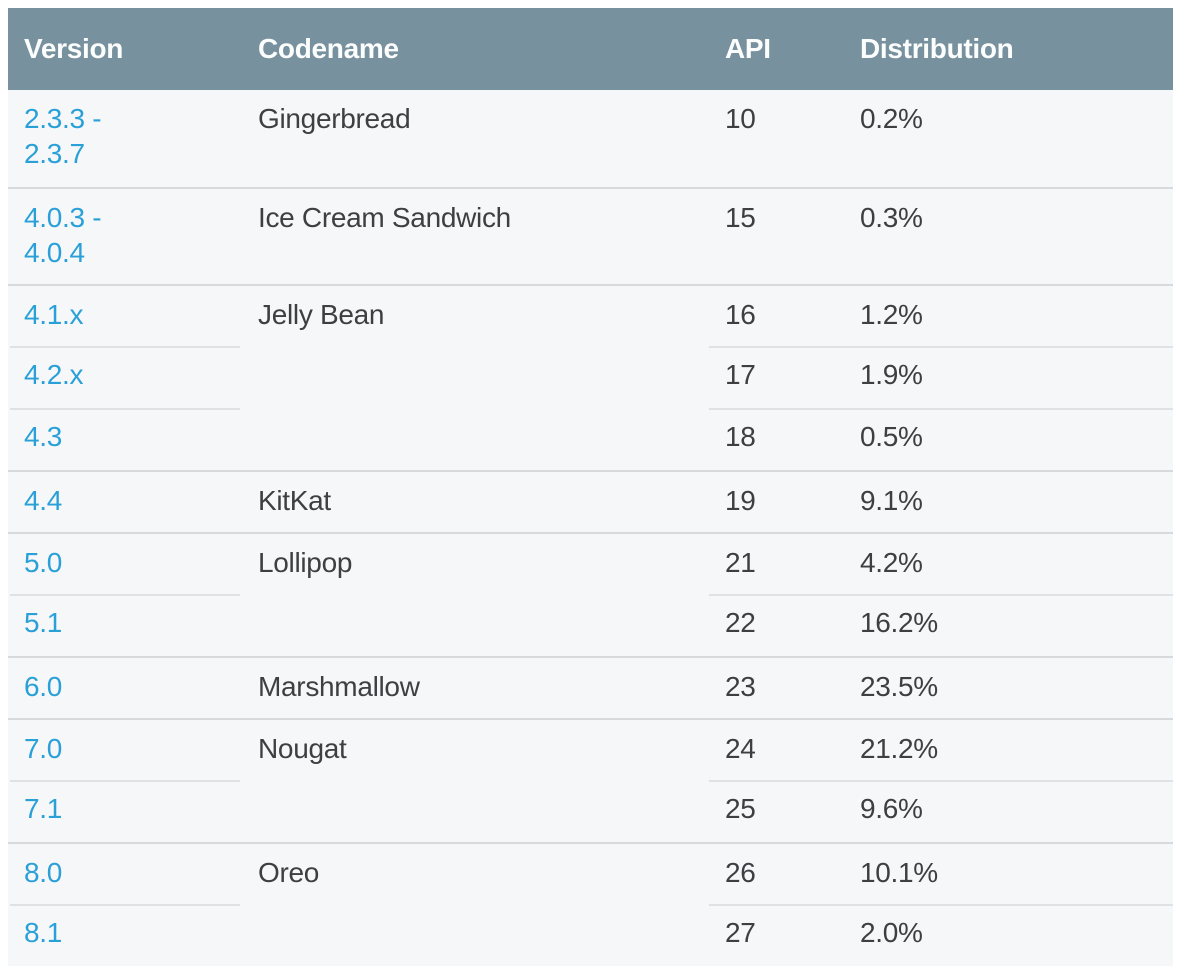 The height and width of the screenshot is (971, 1182). I want to click on api-cell: 16, so click(740, 314).